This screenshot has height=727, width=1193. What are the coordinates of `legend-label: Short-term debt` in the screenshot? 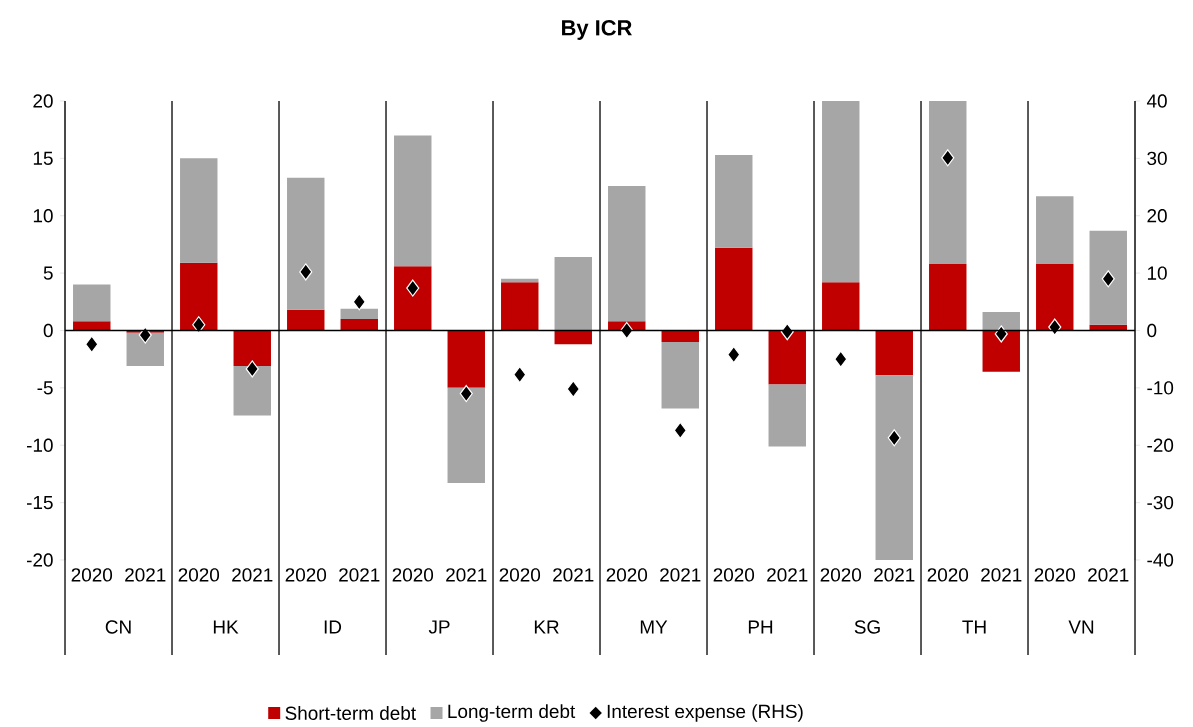 It's located at (350, 713).